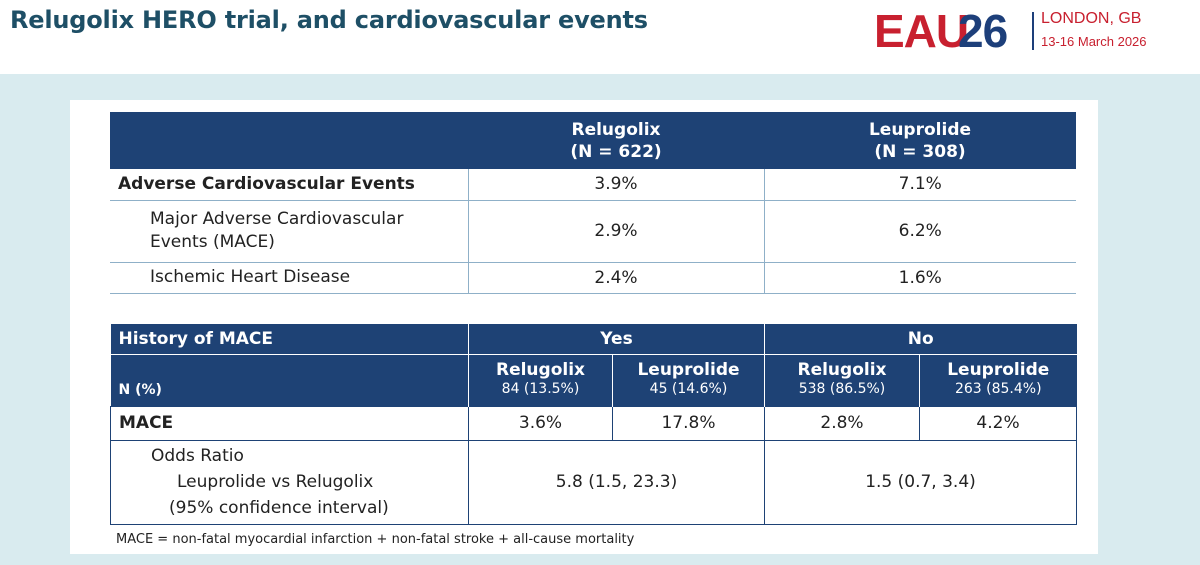 This screenshot has width=1200, height=565. Describe the element at coordinates (842, 423) in the screenshot. I see `cell-value: 2.8%` at that location.